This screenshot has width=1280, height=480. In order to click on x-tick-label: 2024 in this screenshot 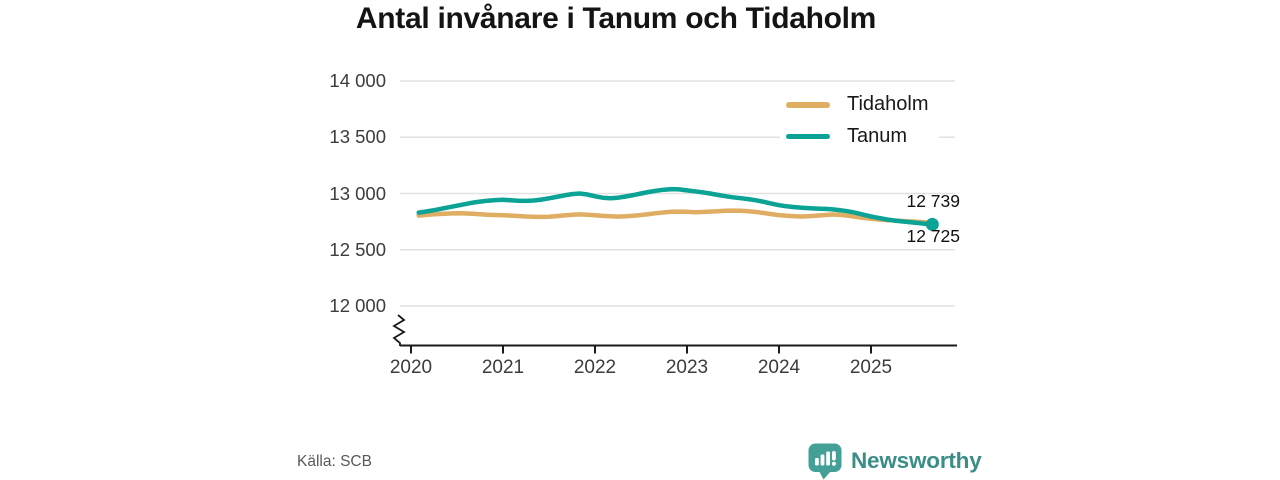, I will do `click(779, 367)`.